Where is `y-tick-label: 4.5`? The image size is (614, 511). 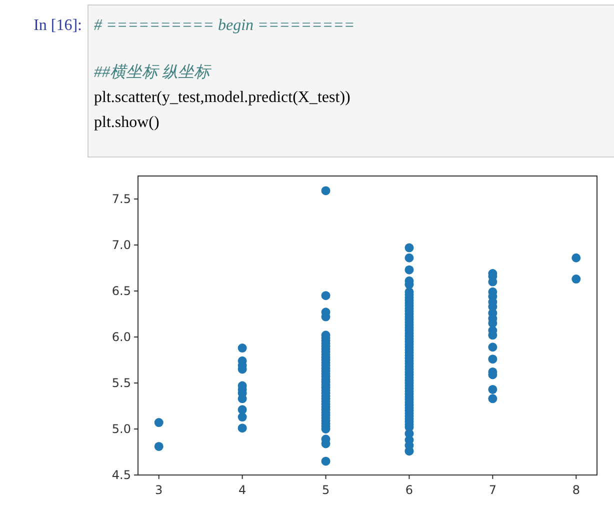 y-tick-label: 4.5 is located at coordinates (121, 475).